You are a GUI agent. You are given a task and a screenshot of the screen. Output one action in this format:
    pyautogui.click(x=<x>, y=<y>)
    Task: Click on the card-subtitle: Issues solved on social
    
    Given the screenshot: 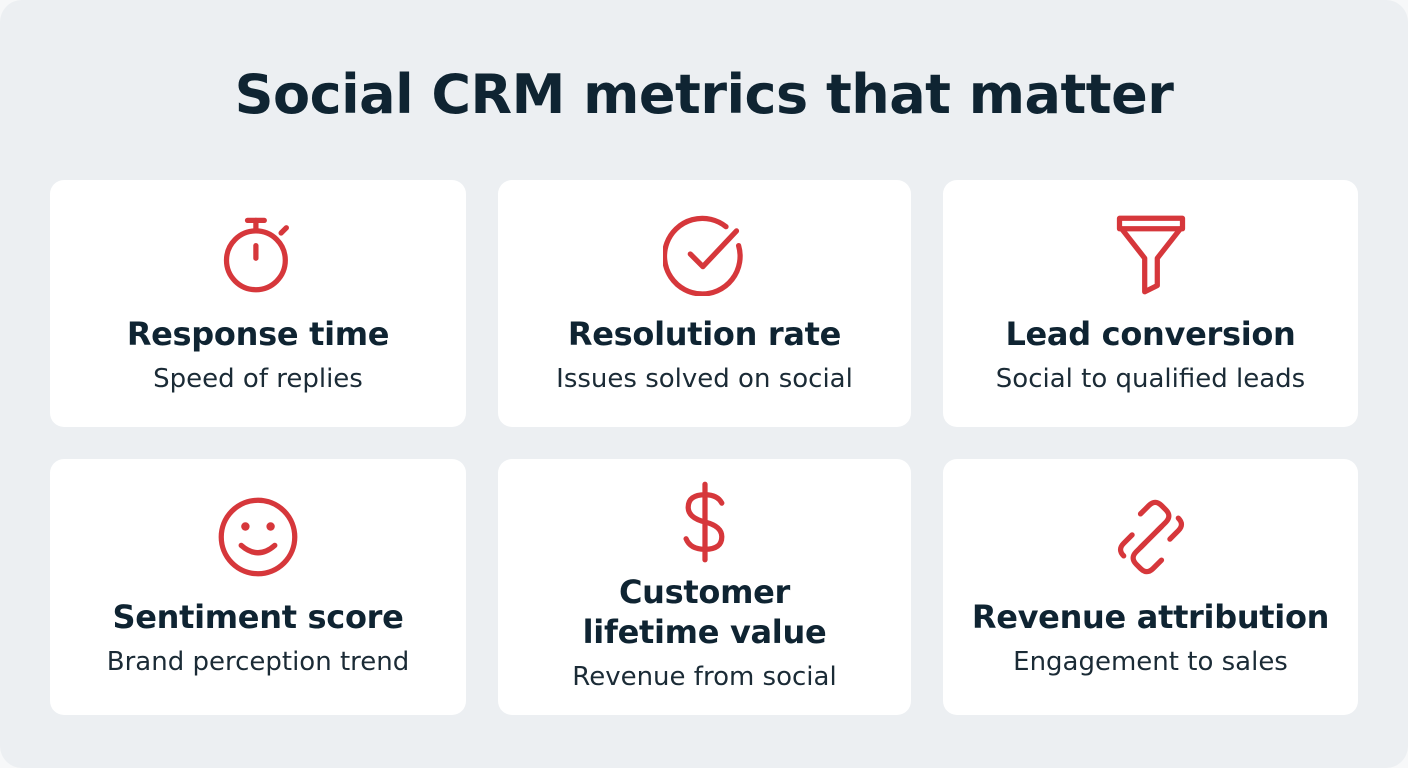 What is the action you would take?
    pyautogui.click(x=704, y=378)
    